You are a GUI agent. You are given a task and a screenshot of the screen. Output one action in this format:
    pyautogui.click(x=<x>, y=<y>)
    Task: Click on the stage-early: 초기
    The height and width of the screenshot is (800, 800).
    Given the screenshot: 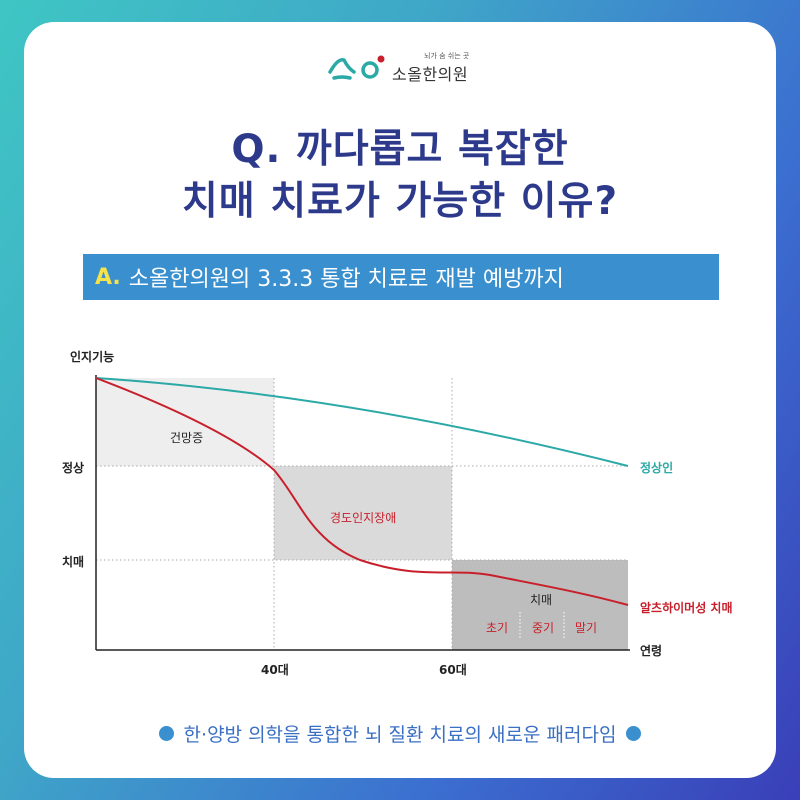 What is the action you would take?
    pyautogui.click(x=497, y=628)
    